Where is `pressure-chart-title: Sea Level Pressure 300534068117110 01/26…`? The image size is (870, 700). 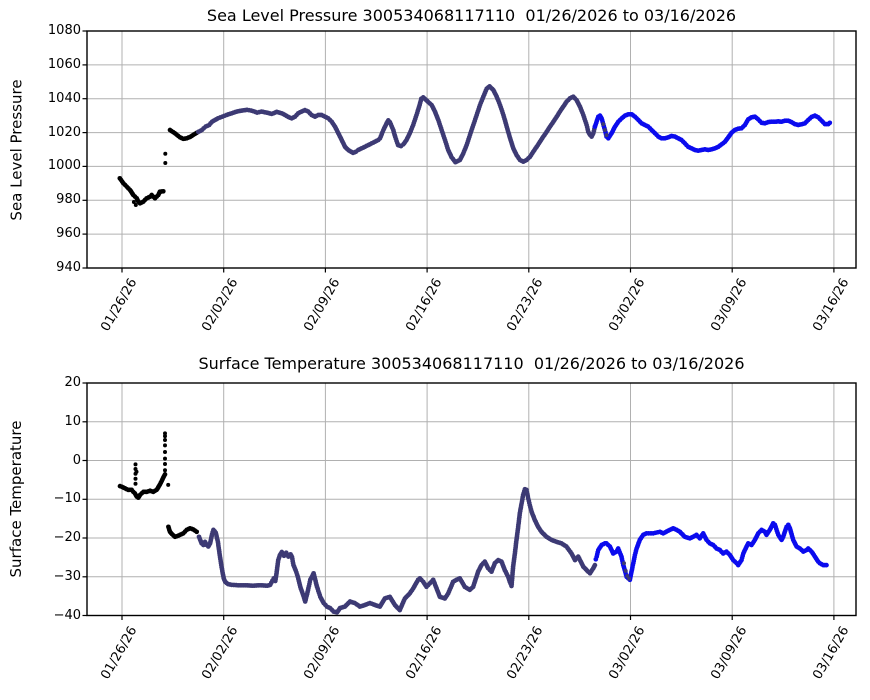
pressure-chart-title: Sea Level Pressure 300534068117110 01/26… is located at coordinates (471, 15).